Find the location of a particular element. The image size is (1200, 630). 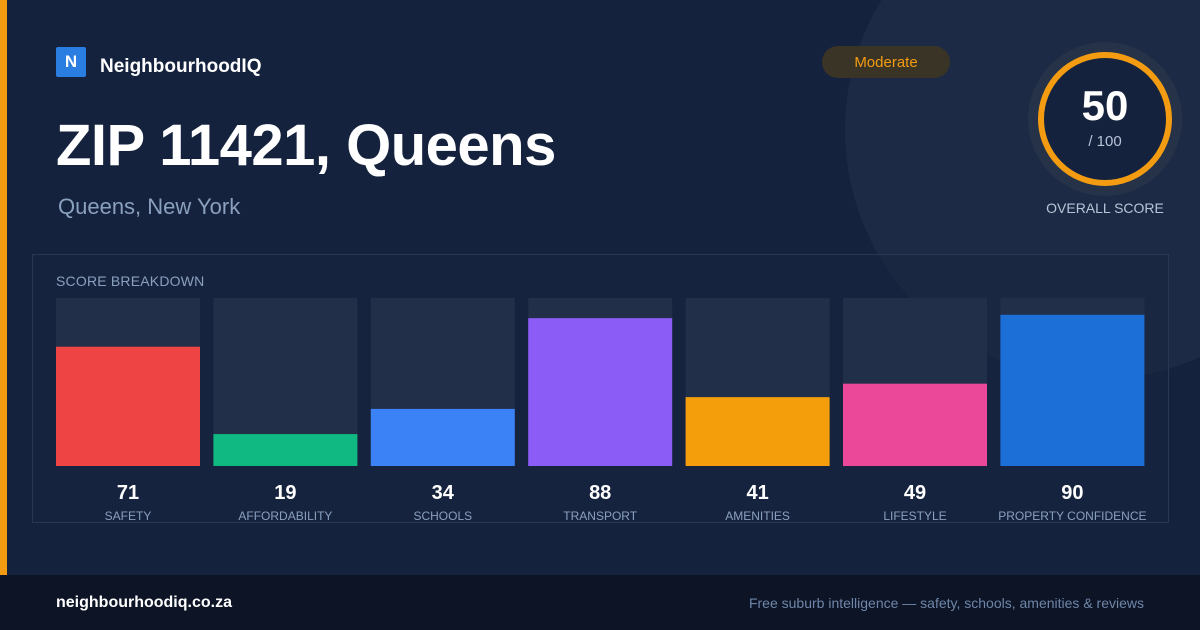

bar-label-property-confidence: PROPERTY CONFIDENCE is located at coordinates (1072, 516).